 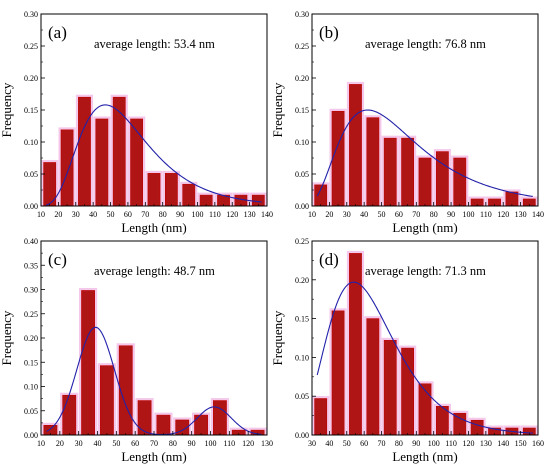 I want to click on average-length-annotation: average length: 76.8 nm, so click(x=425, y=44).